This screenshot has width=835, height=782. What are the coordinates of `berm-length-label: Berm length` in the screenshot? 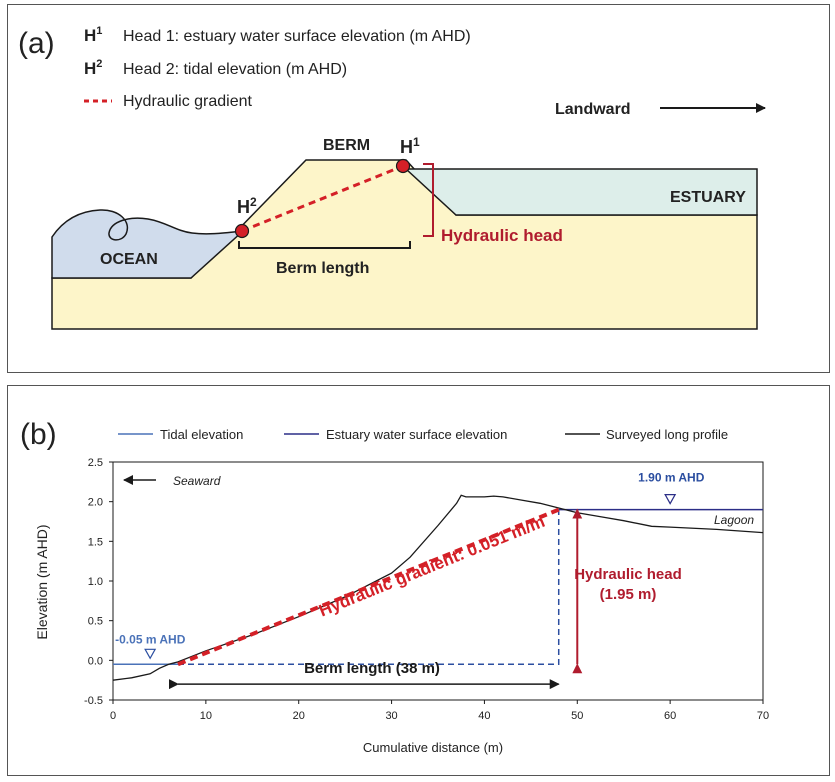 It's located at (322, 268).